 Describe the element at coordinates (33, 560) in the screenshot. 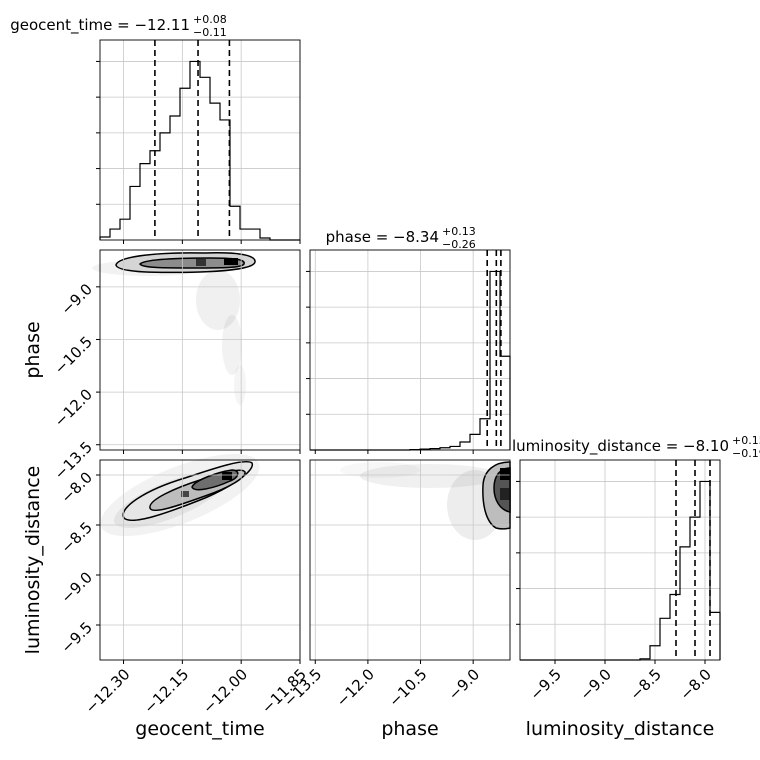

I see `ylabel-luminosity-distance: luminosity_distance` at that location.